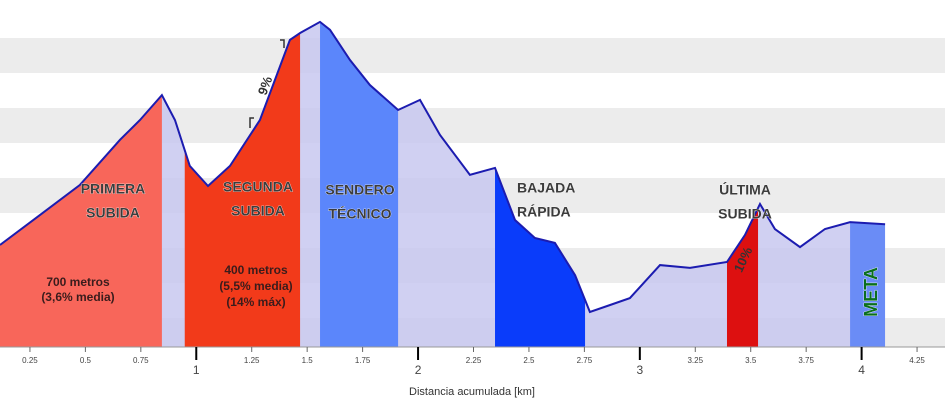  What do you see at coordinates (544, 212) in the screenshot?
I see `section-title: RÁPIDA` at bounding box center [544, 212].